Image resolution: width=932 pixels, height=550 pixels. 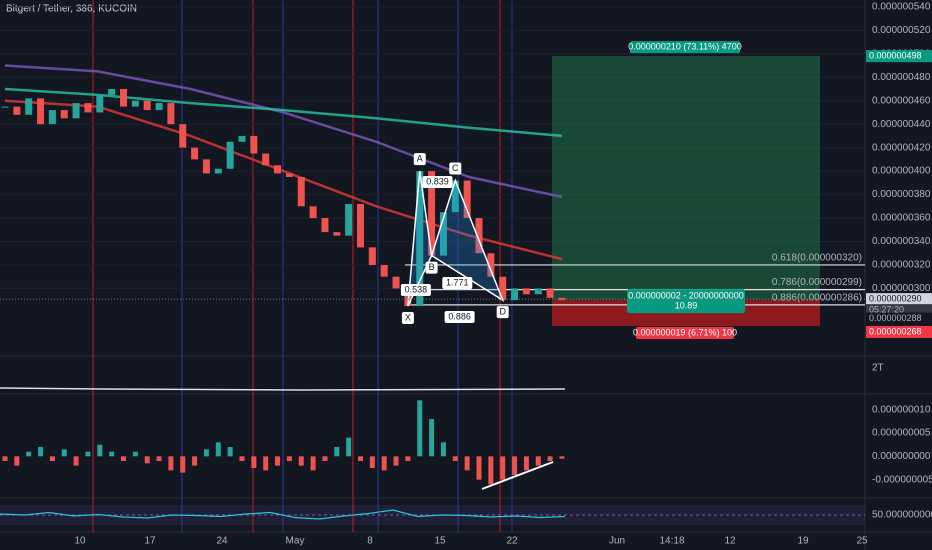 I want to click on price-tick-label: 0.000000420, so click(x=901, y=147).